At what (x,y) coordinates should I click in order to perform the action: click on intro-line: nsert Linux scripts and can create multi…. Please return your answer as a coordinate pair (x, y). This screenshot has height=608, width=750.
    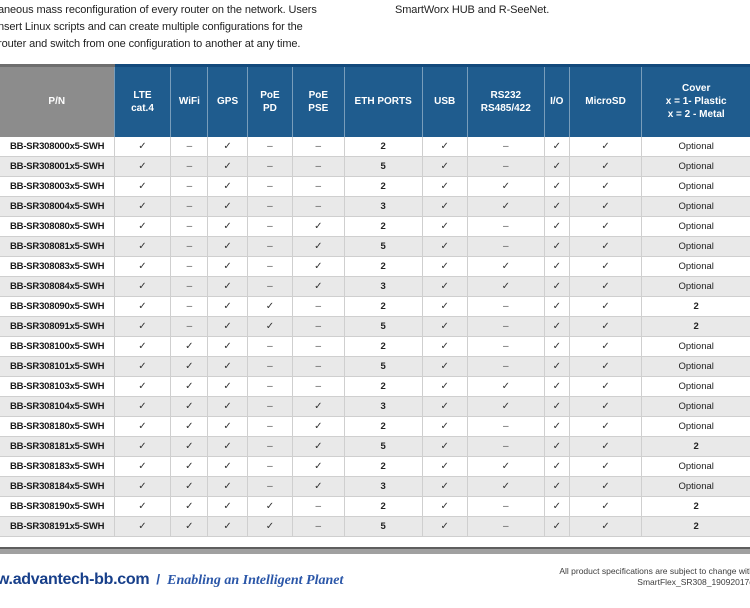
    Looking at the image, I should click on (151, 27).